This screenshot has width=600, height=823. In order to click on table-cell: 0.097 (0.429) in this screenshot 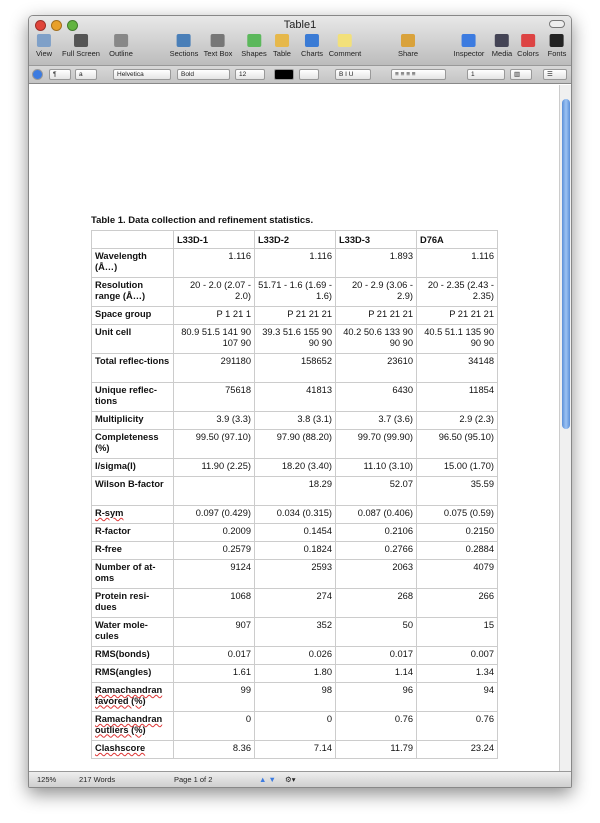, I will do `click(214, 514)`.